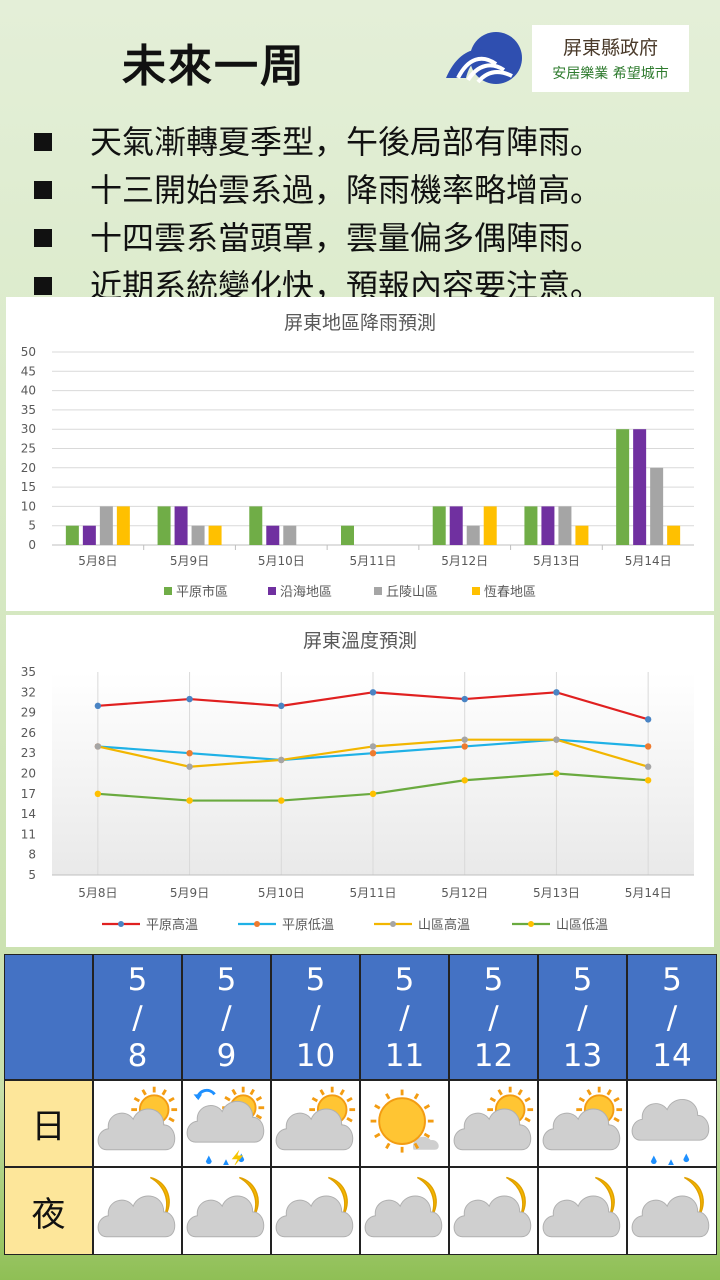  I want to click on date-header: 5/10, so click(315, 1017).